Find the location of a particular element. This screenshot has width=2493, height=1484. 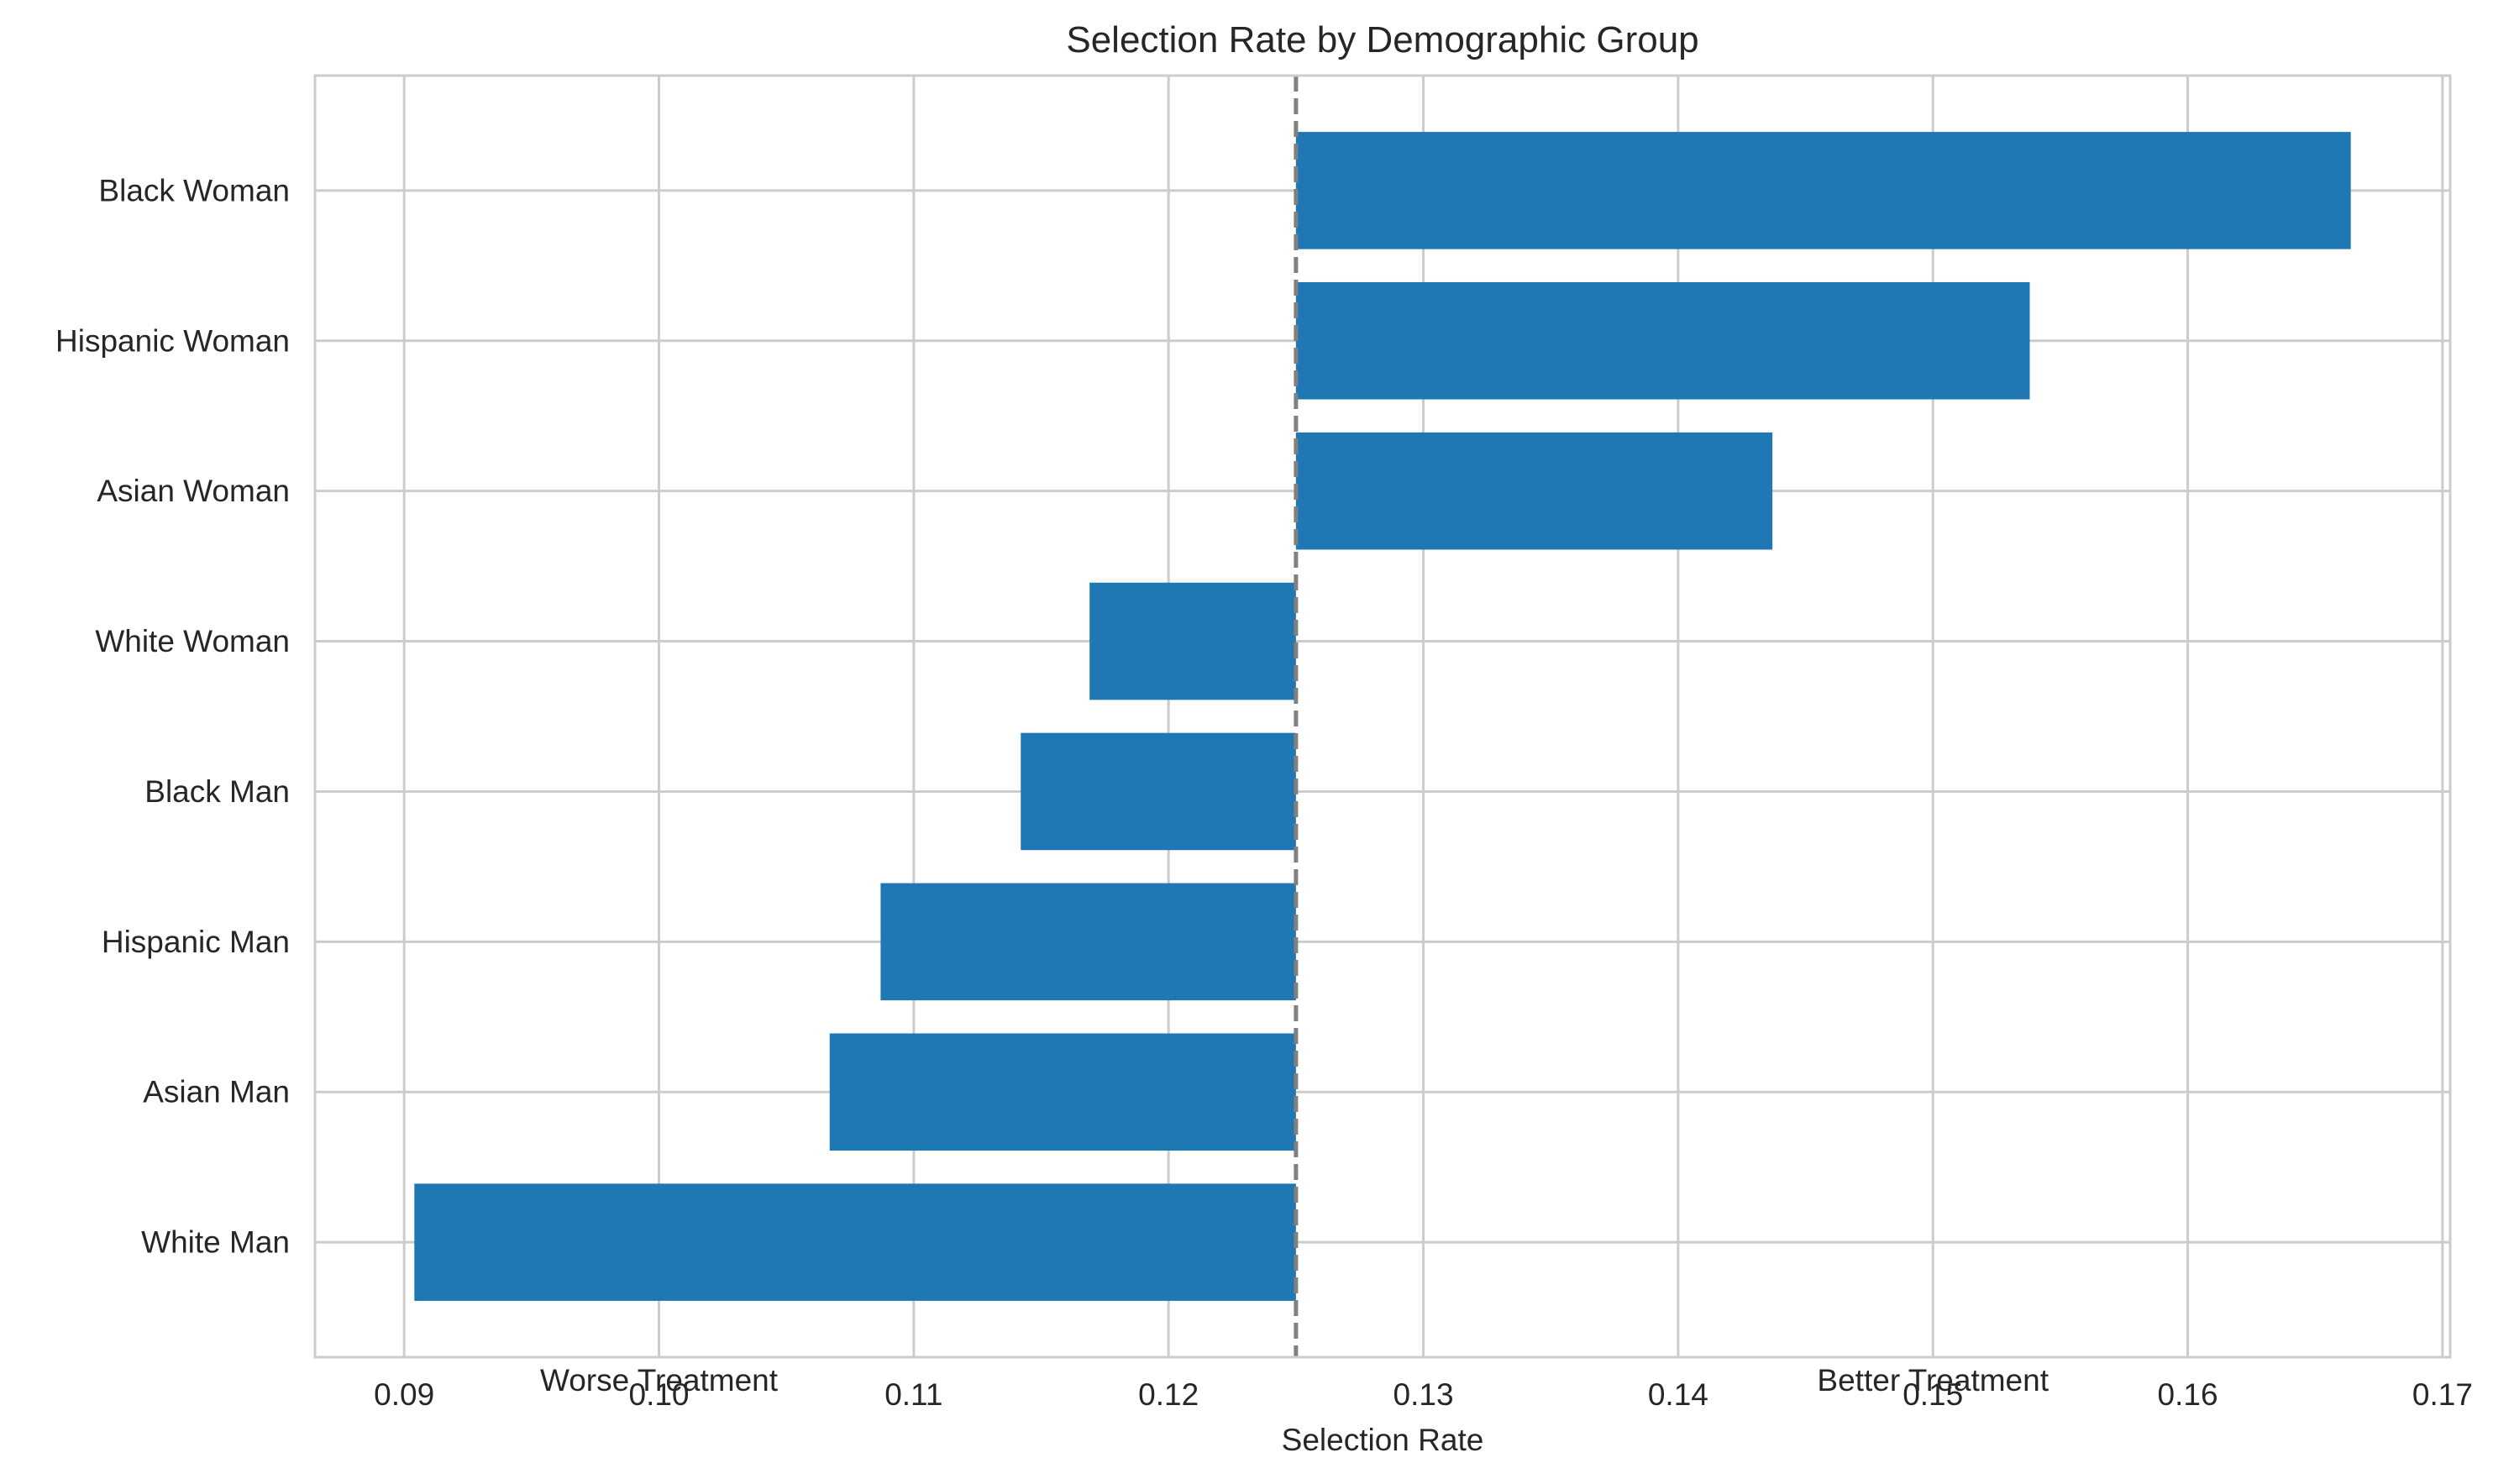

bar-asian-woman is located at coordinates (1534, 491).